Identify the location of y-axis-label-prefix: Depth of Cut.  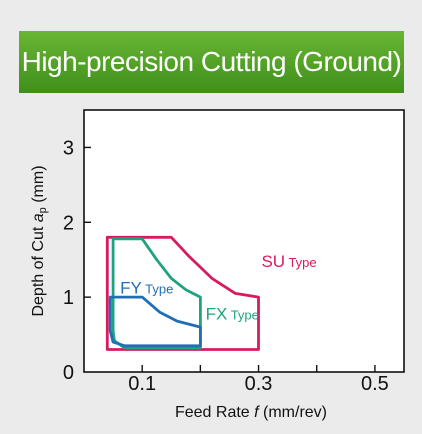
(38, 269).